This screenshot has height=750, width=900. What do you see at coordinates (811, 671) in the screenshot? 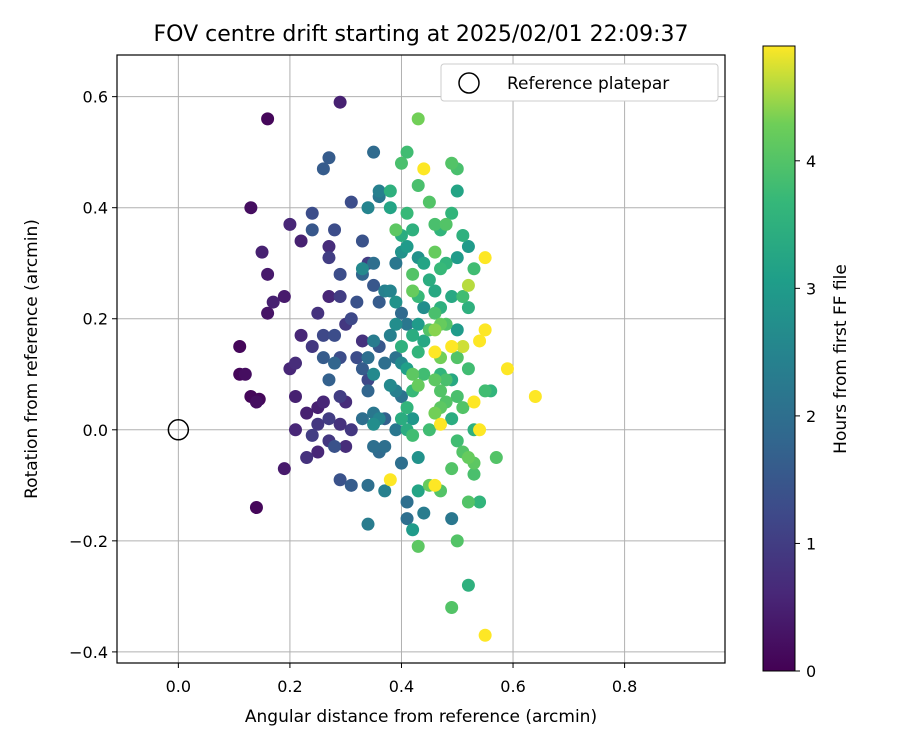
I see `colorbar-tick-label: 0` at bounding box center [811, 671].